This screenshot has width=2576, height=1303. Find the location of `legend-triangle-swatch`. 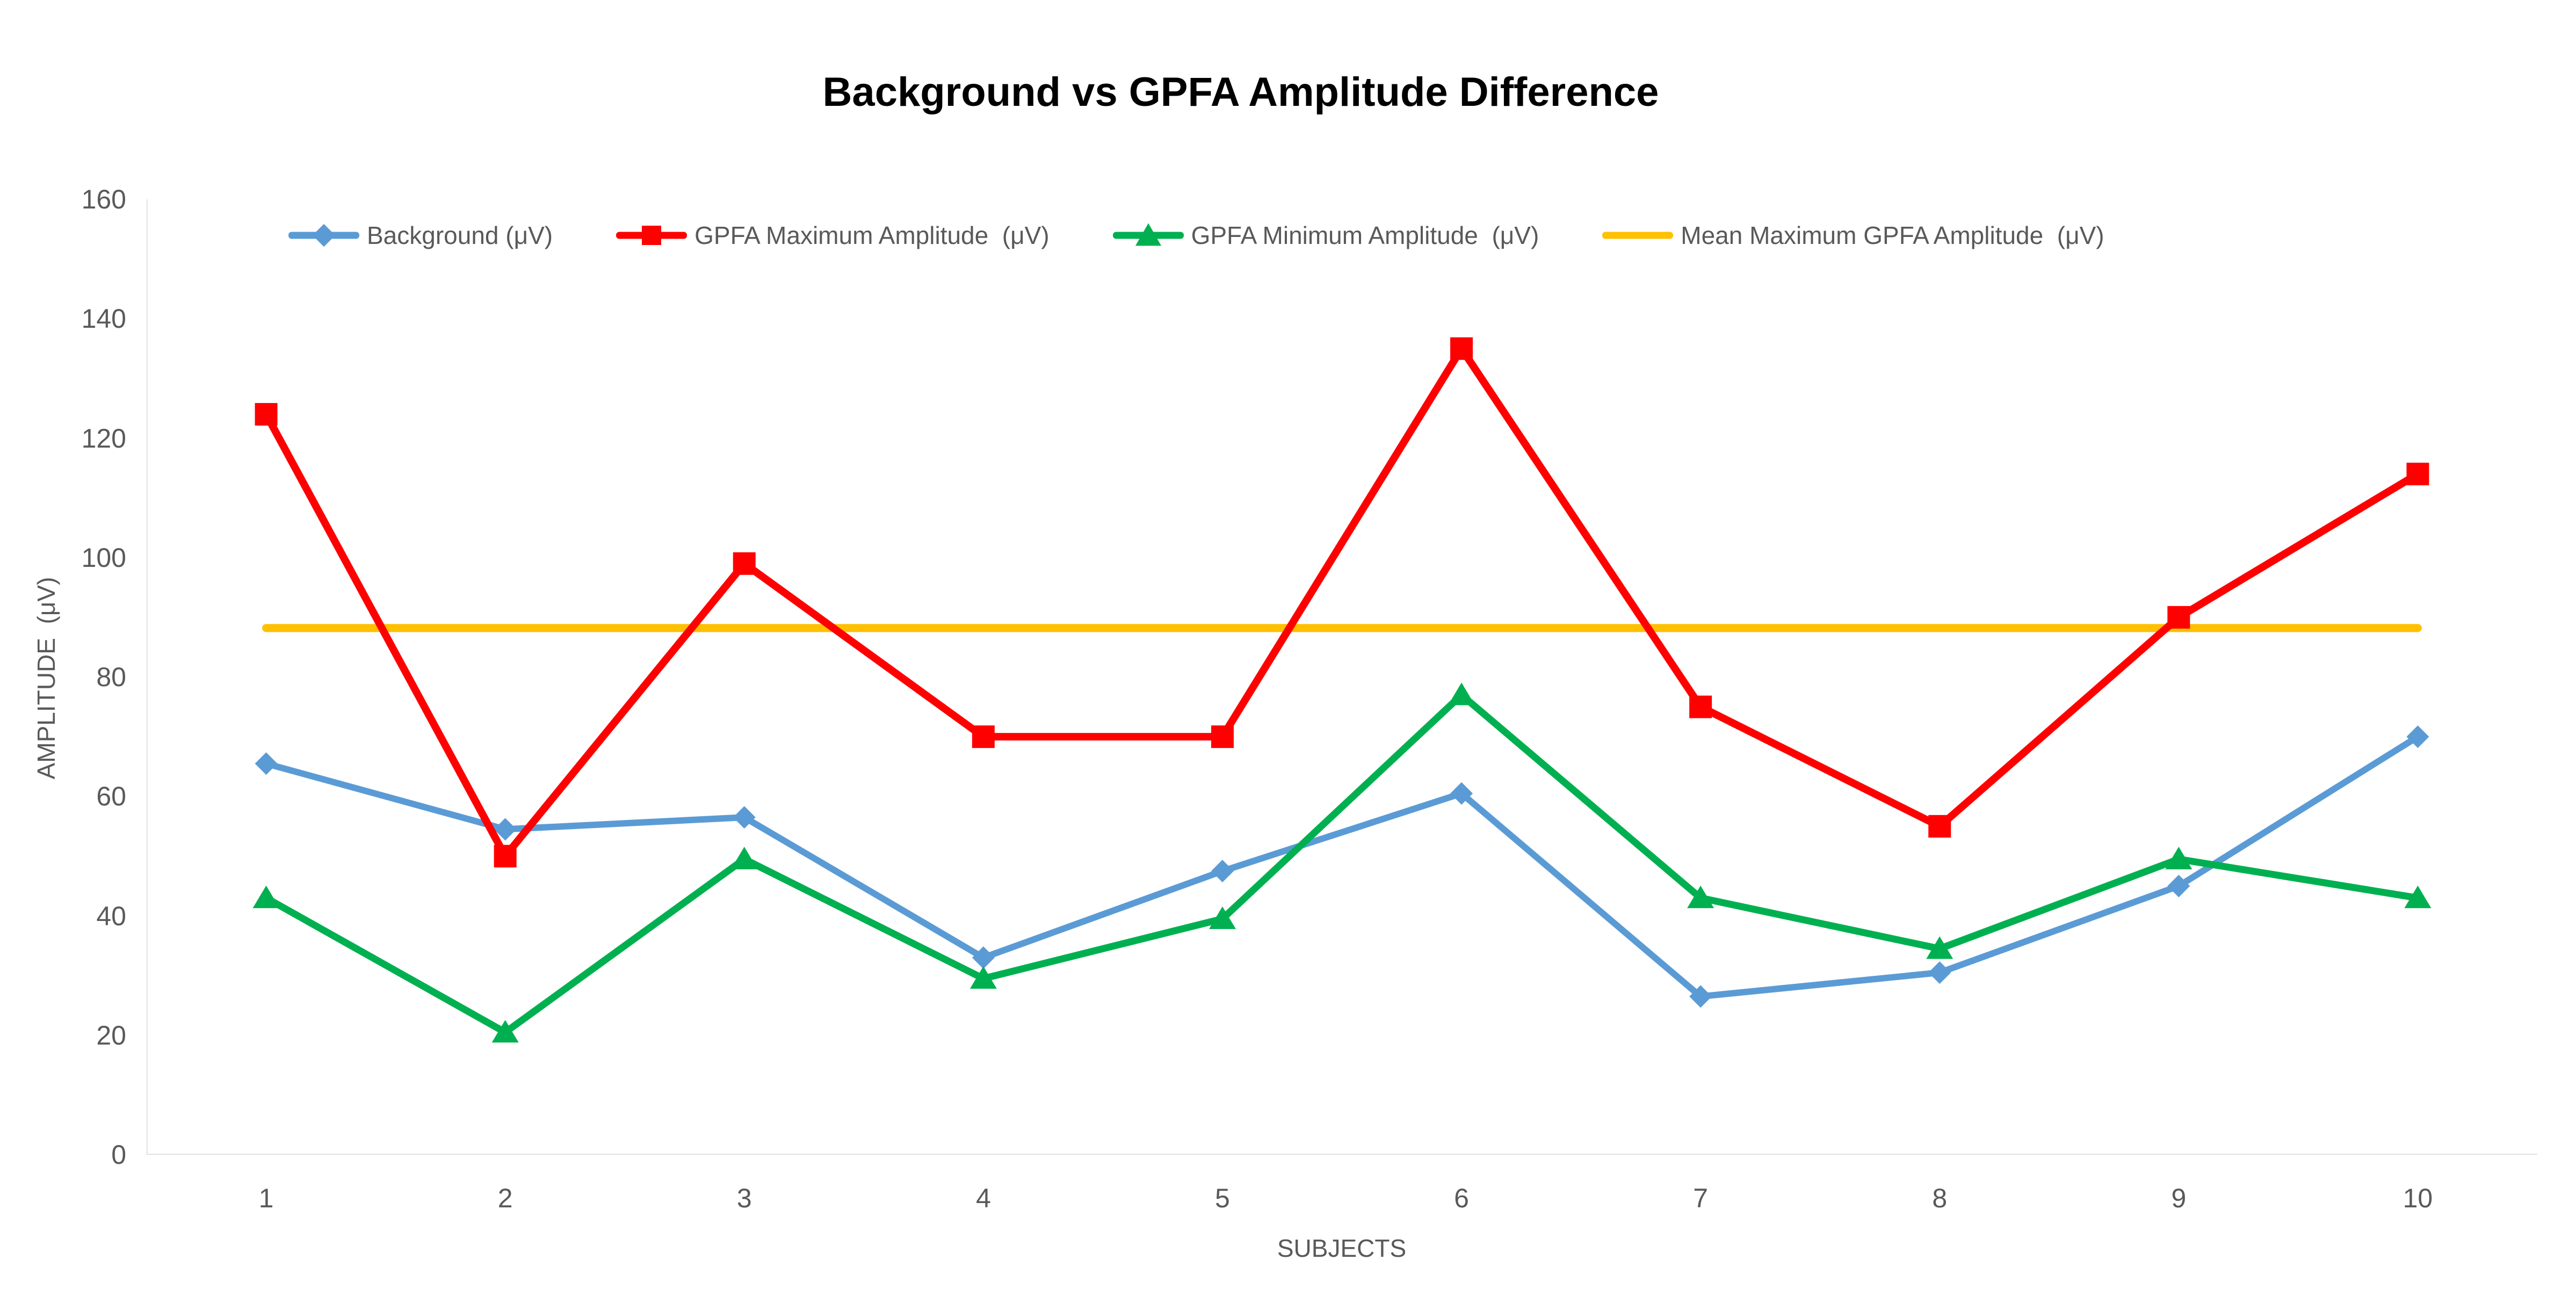

legend-triangle-swatch is located at coordinates (1148, 235).